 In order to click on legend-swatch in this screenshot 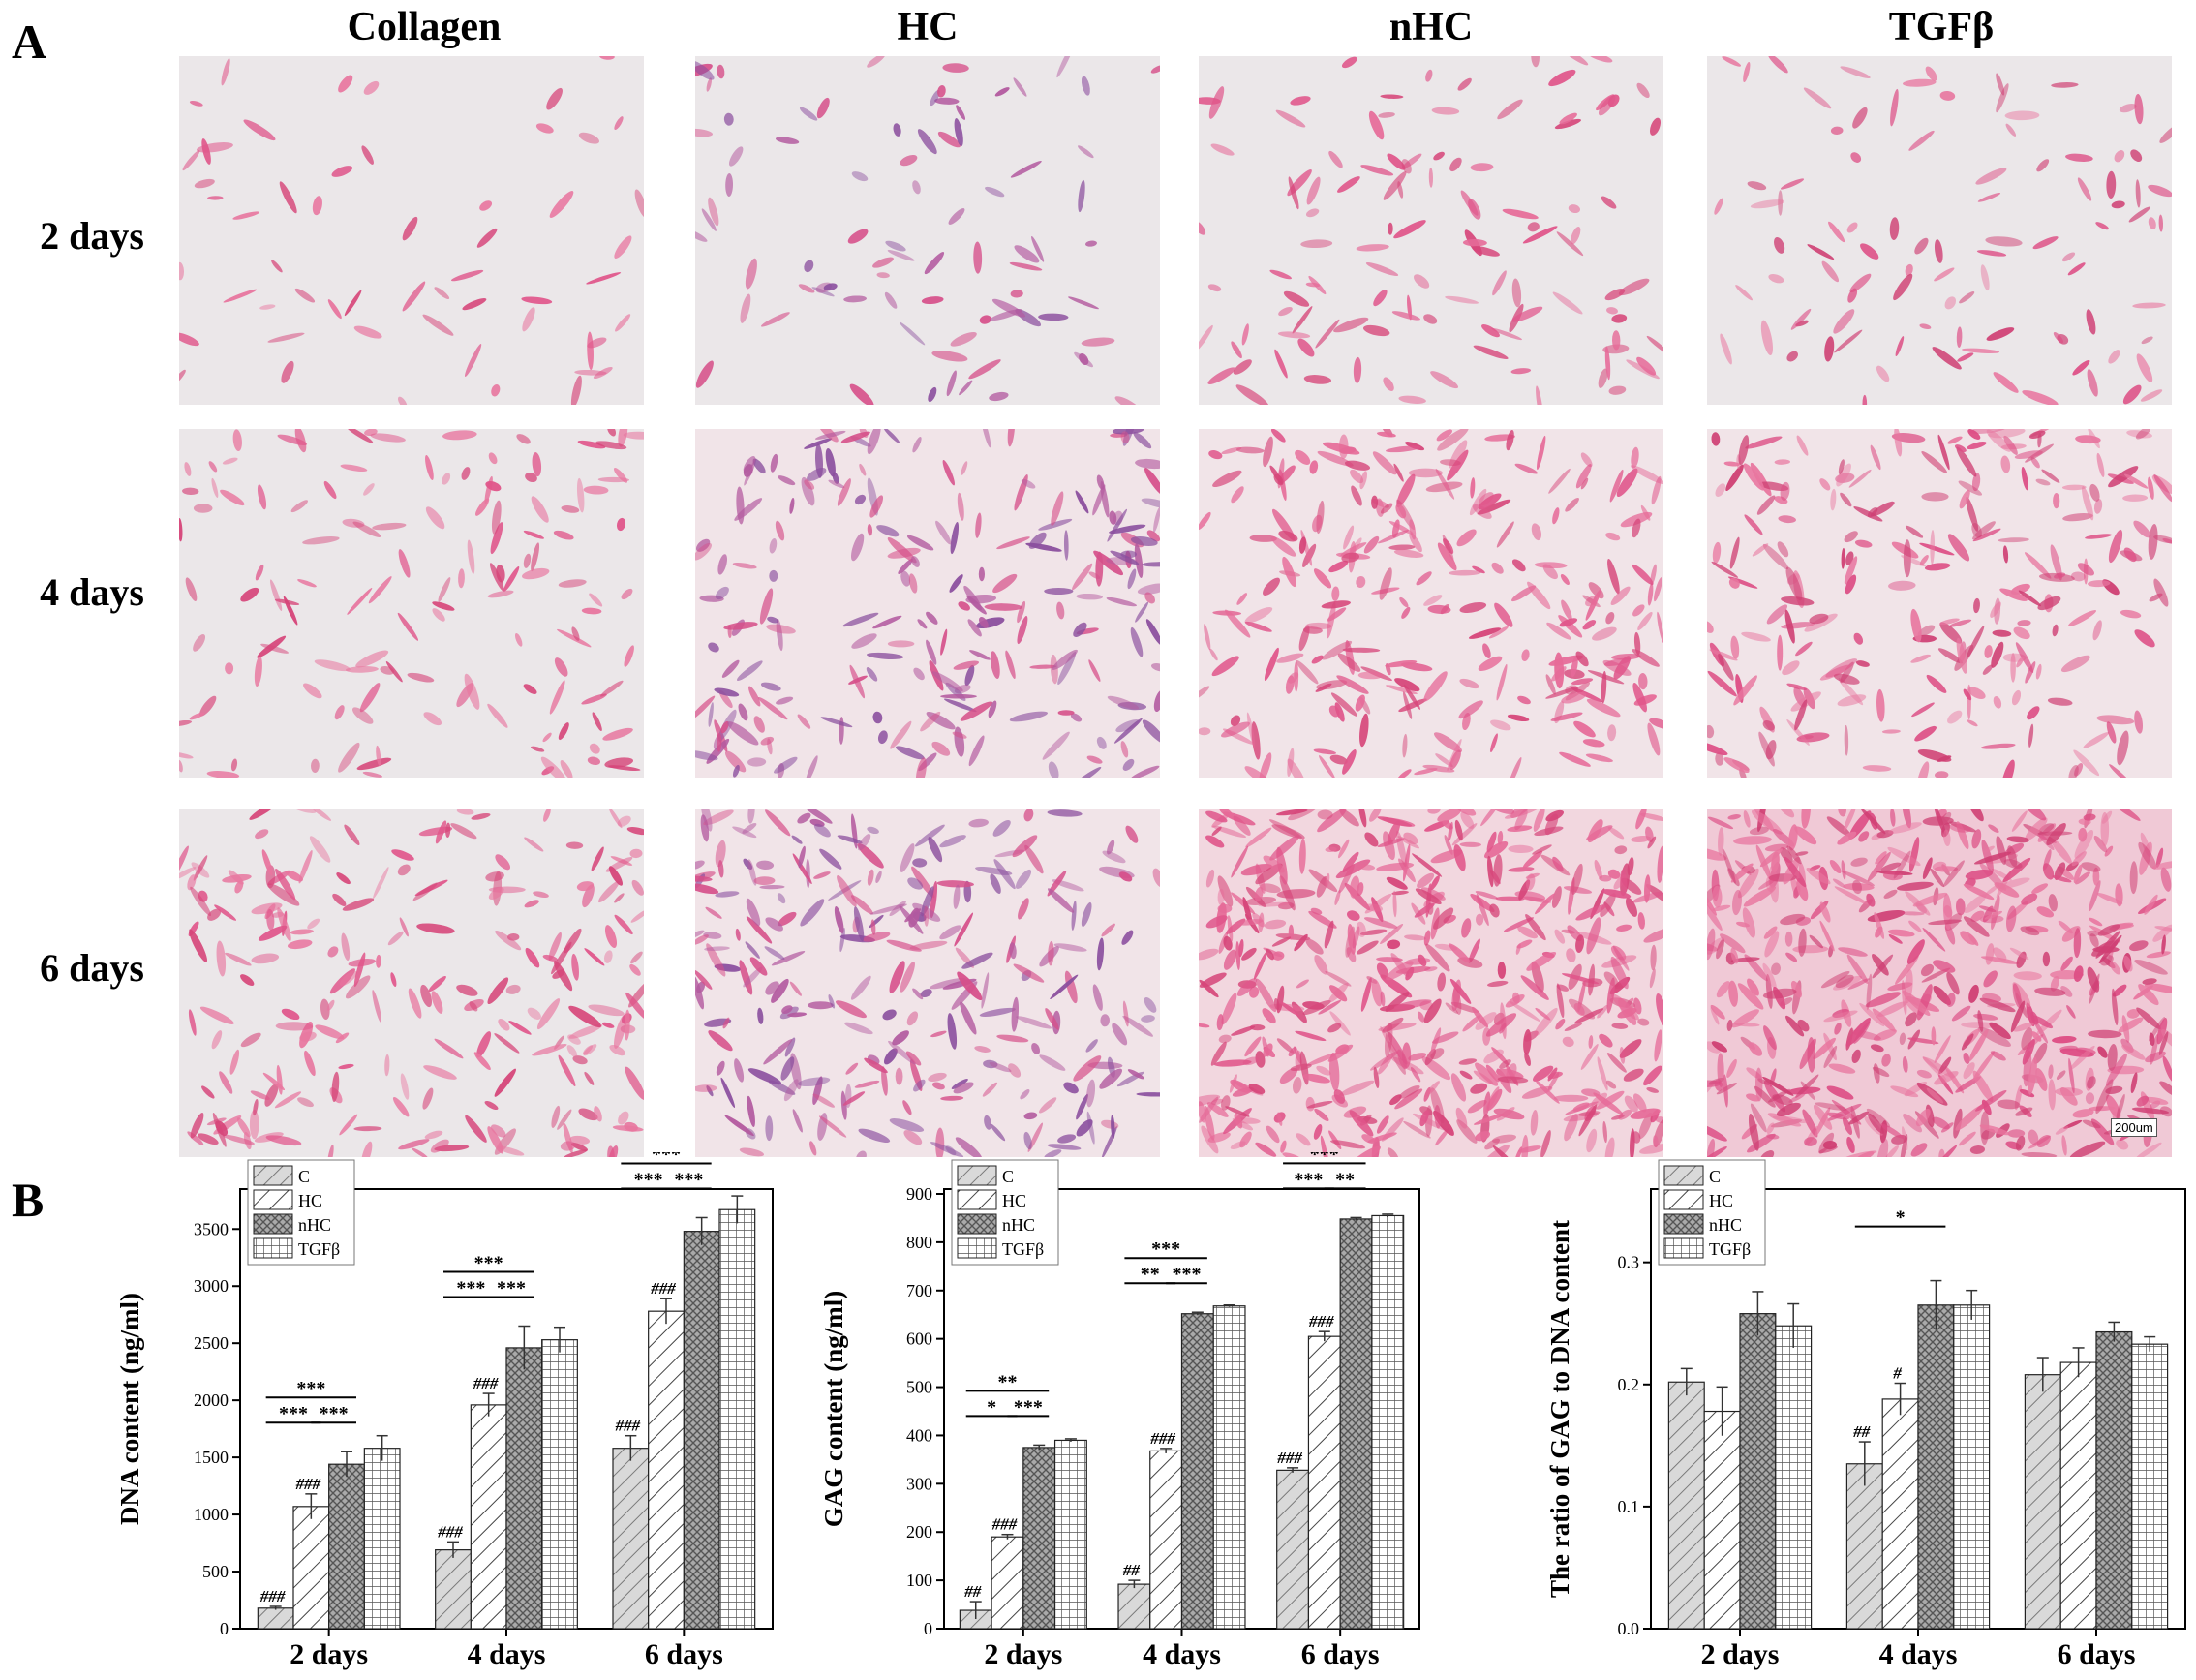, I will do `click(977, 1175)`.